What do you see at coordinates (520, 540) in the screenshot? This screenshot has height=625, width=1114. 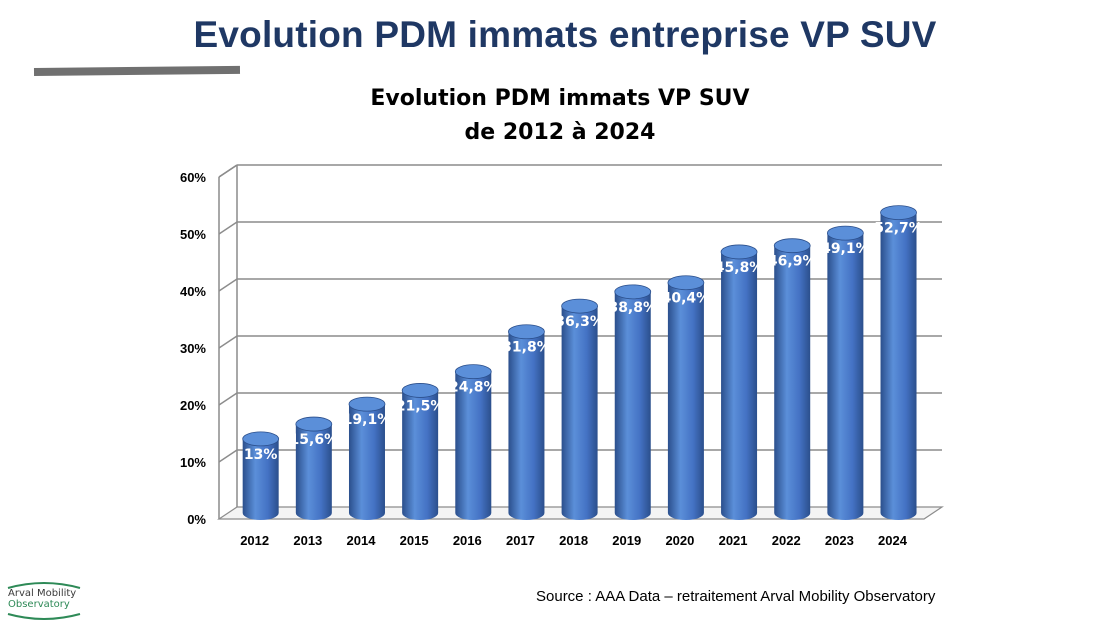 I see `x-tick-label-2017: 2017` at bounding box center [520, 540].